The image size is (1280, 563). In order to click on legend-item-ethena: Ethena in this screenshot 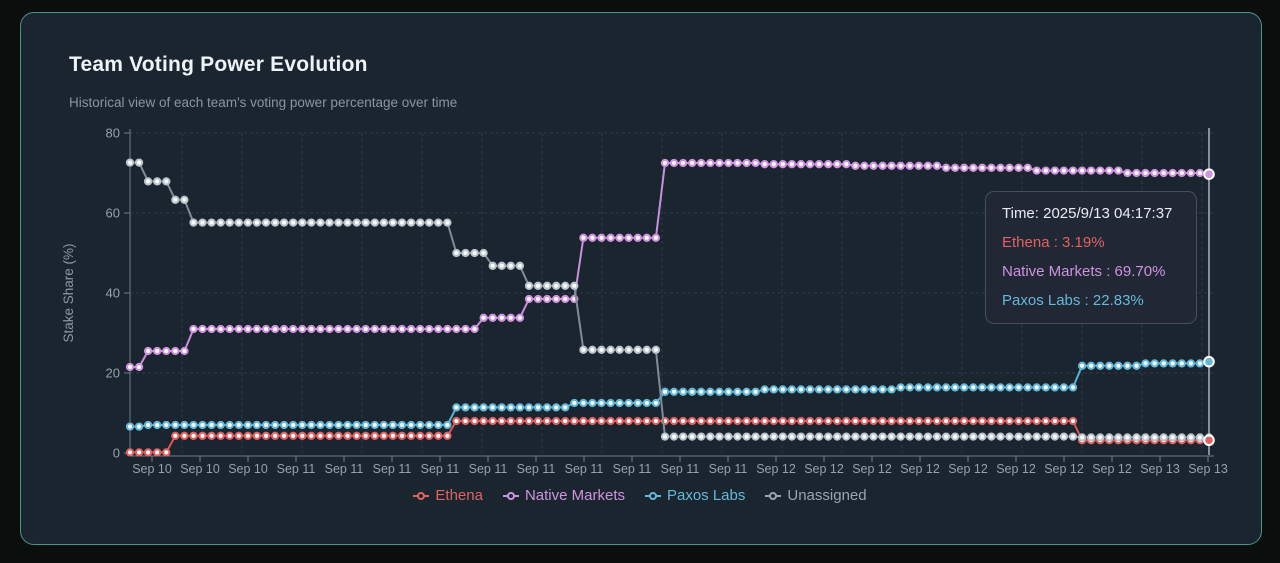, I will do `click(448, 495)`.